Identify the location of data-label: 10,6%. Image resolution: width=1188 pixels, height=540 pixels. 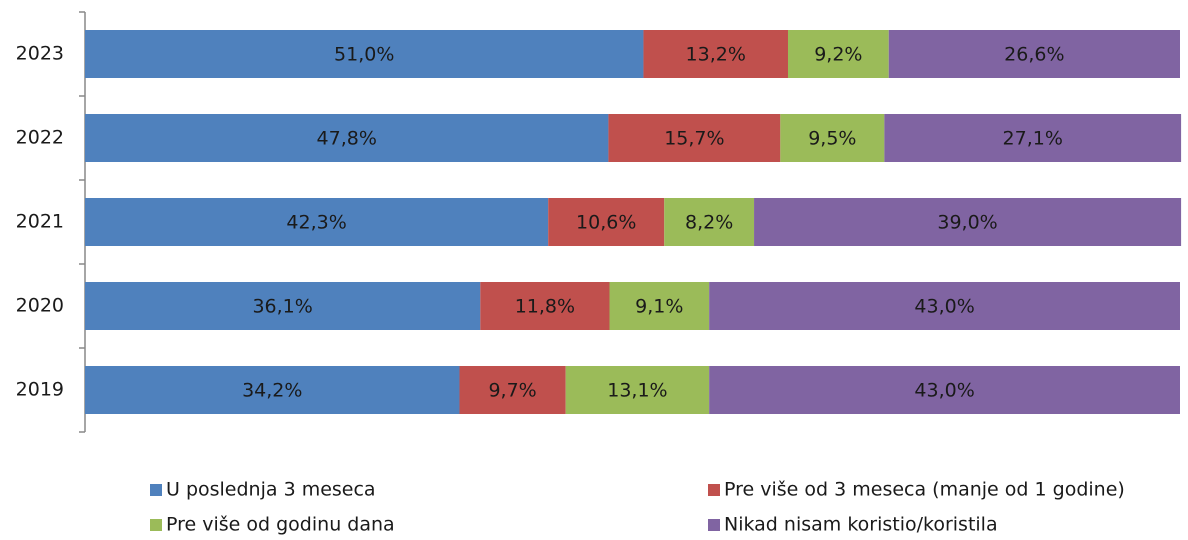
(606, 223).